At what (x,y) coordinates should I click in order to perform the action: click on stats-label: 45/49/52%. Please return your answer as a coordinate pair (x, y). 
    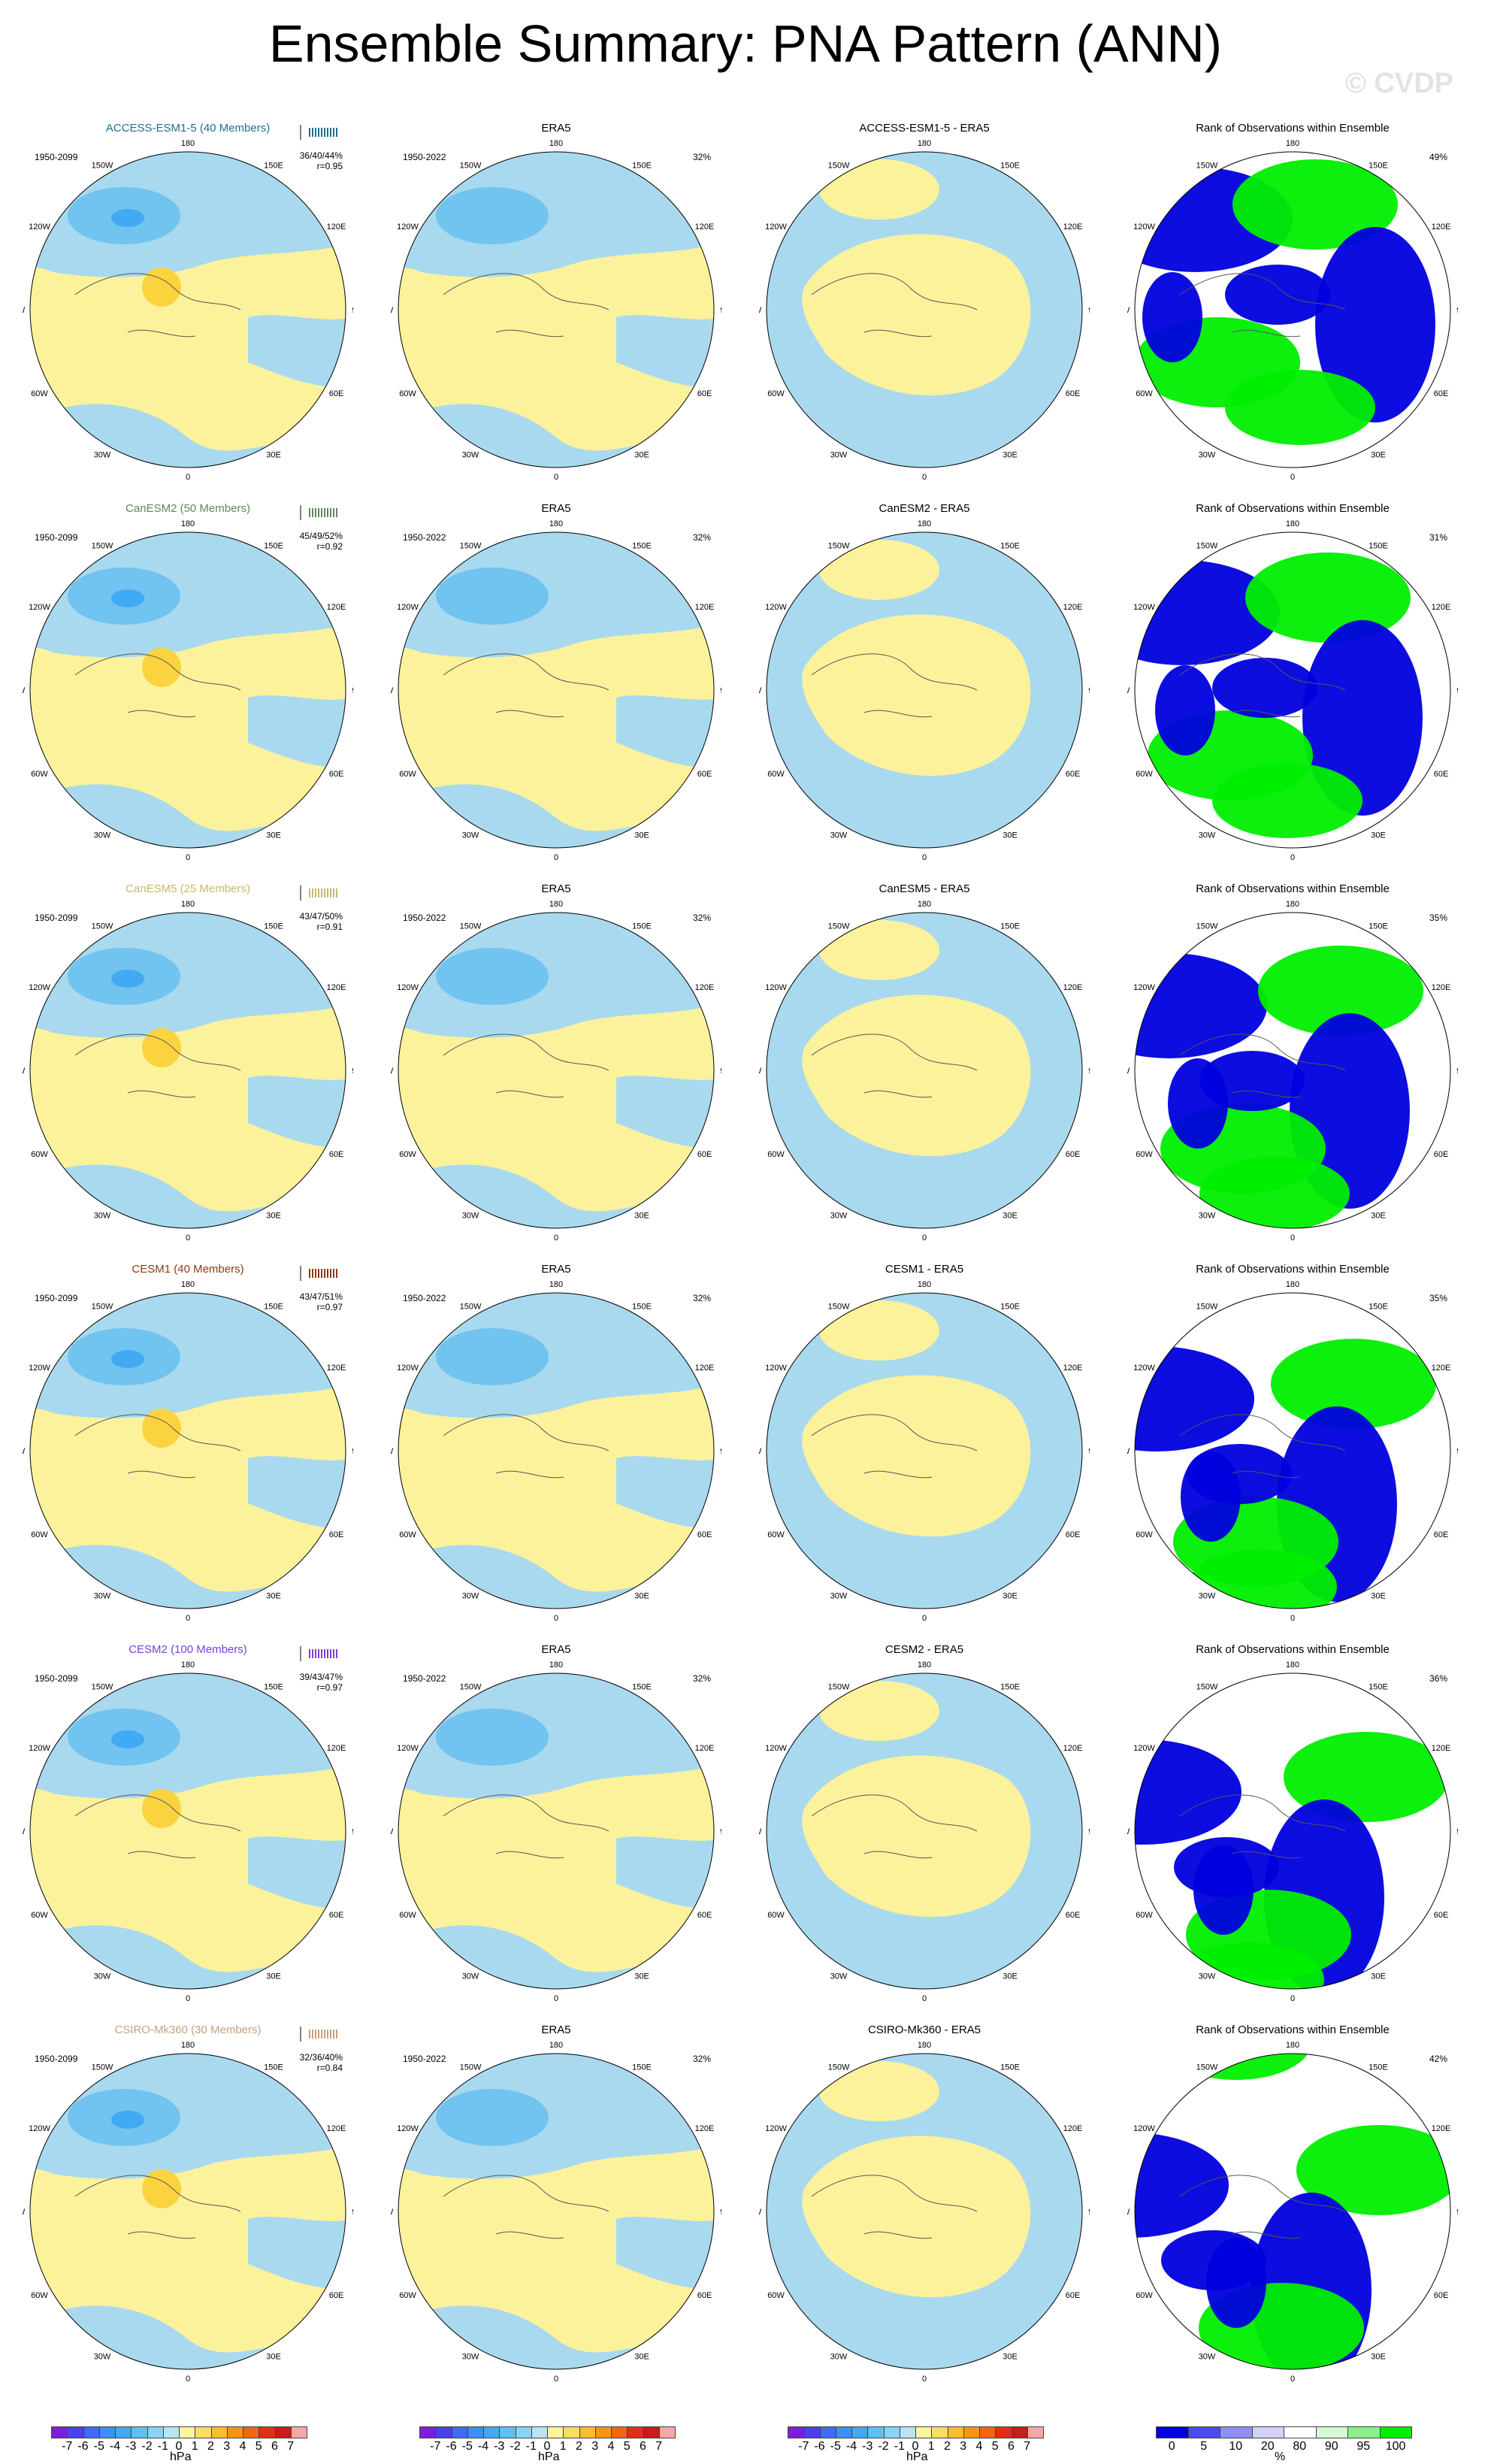
    Looking at the image, I should click on (321, 536).